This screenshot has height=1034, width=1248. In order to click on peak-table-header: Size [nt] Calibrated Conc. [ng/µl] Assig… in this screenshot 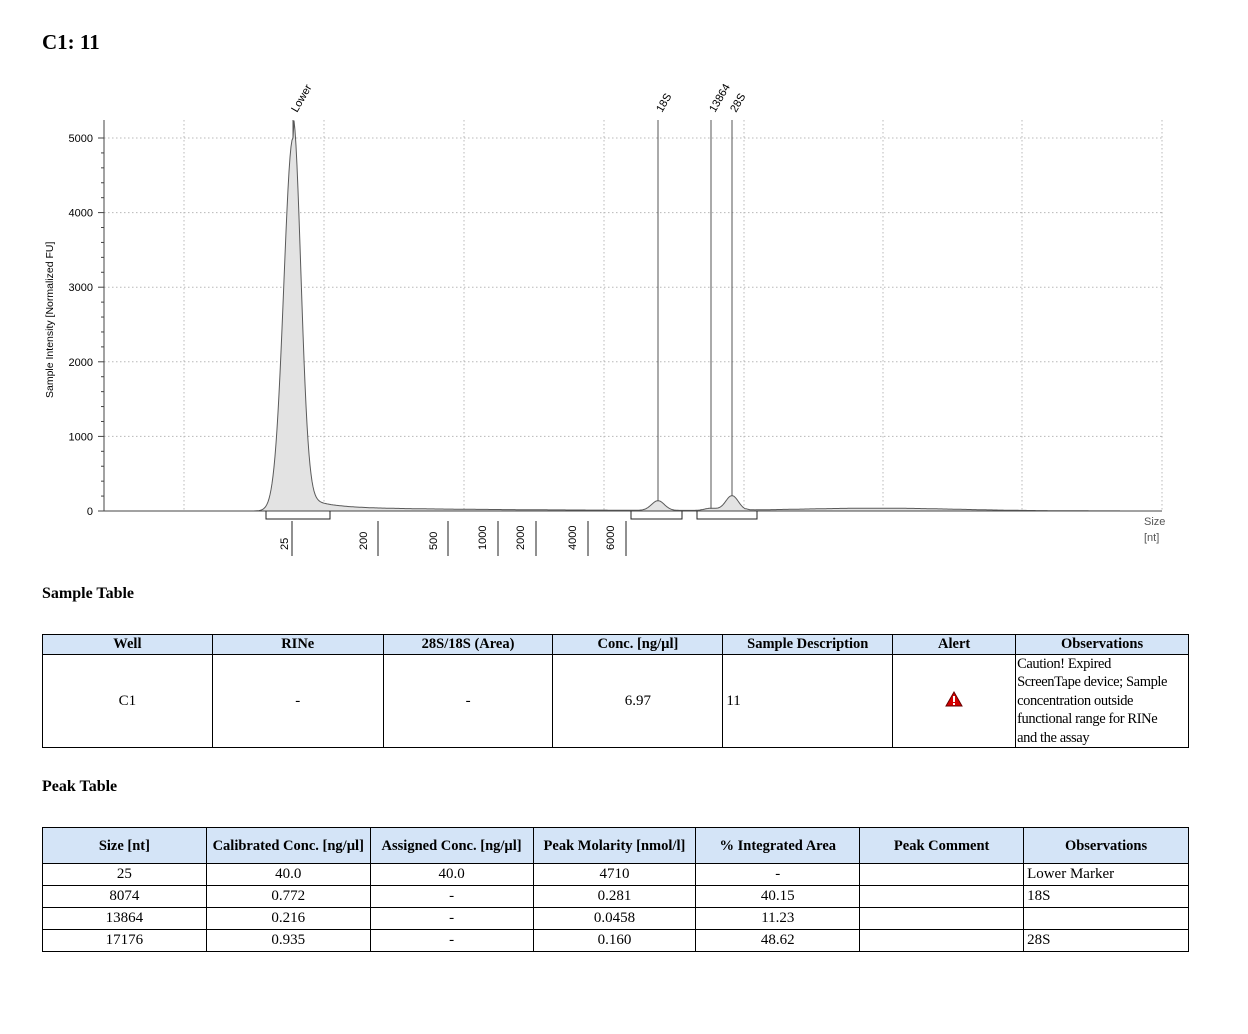, I will do `click(615, 845)`.